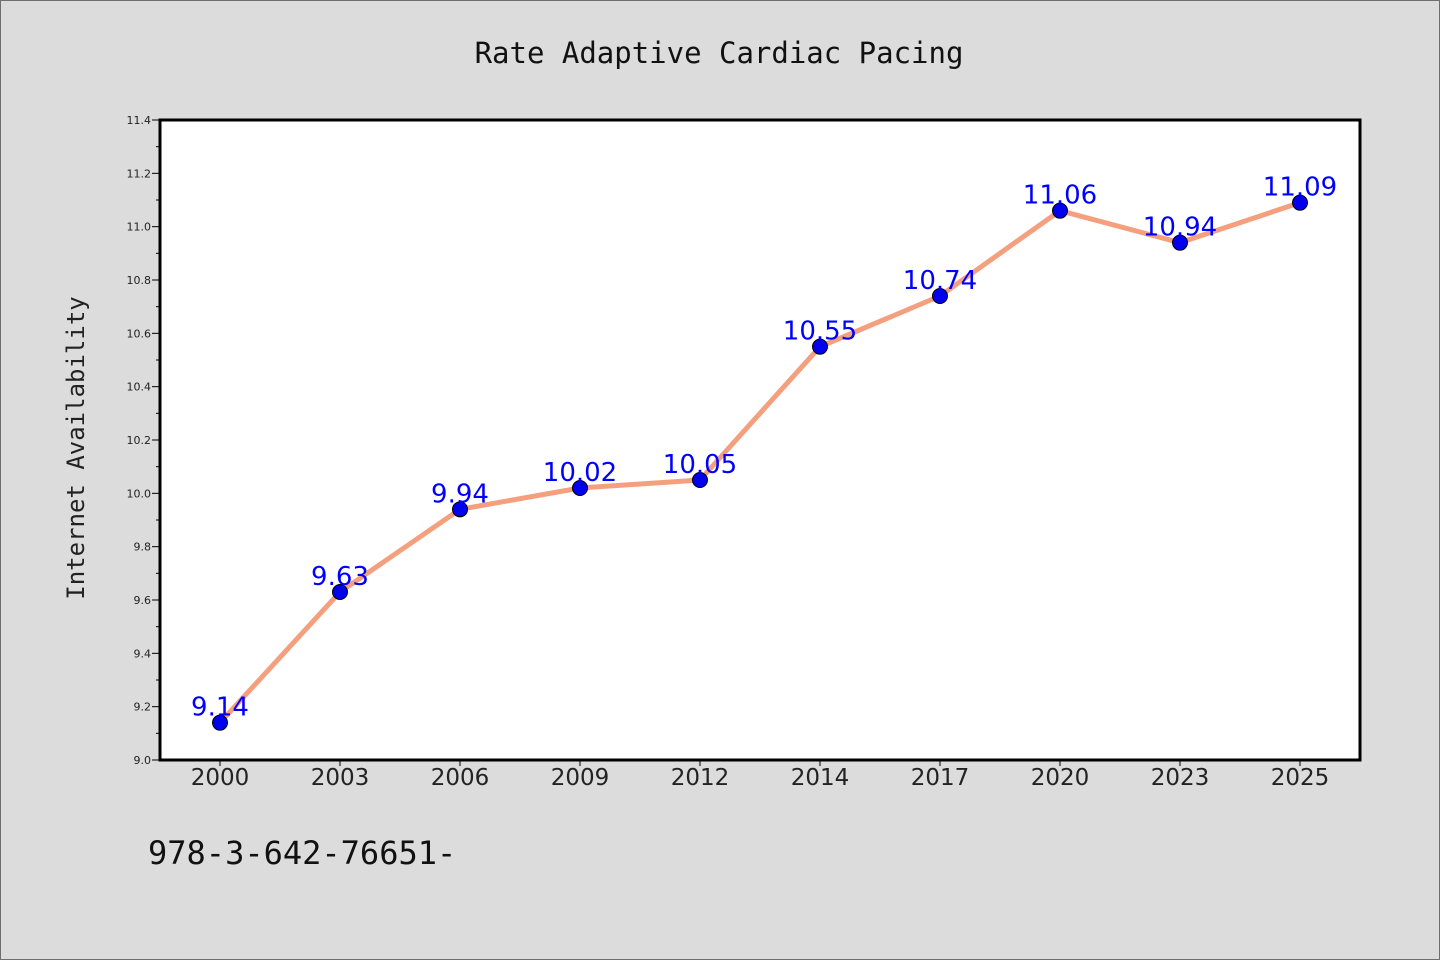 This screenshot has height=960, width=1440. I want to click on y-tick-label: 11.0, so click(139, 227).